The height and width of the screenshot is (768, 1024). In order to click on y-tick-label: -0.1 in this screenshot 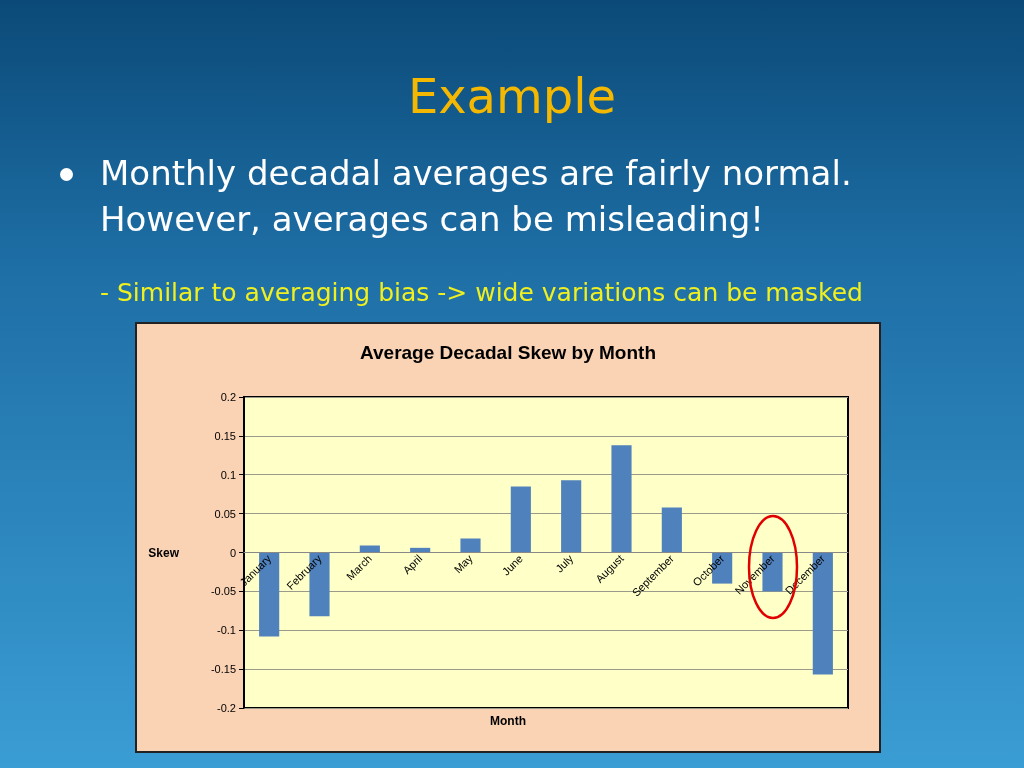, I will do `click(226, 630)`.